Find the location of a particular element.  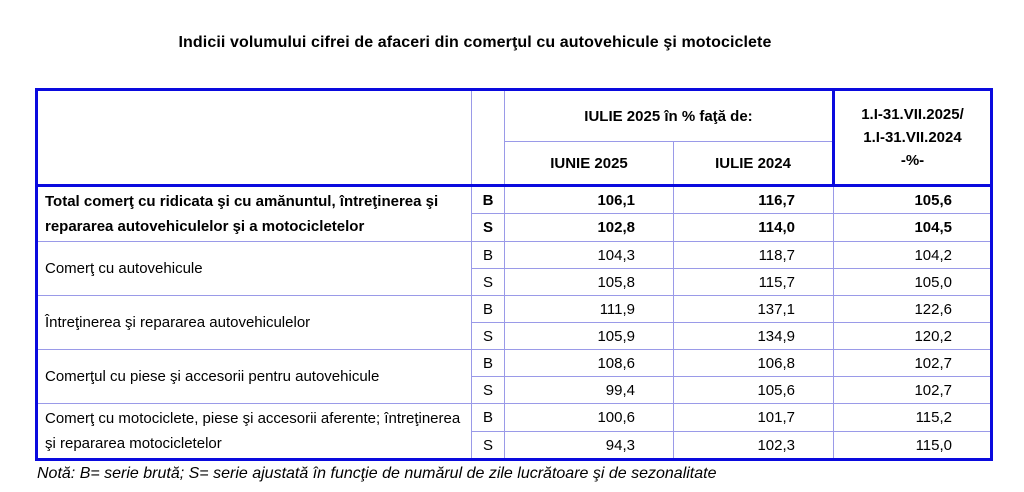

value-cell: 99,4 is located at coordinates (589, 390).